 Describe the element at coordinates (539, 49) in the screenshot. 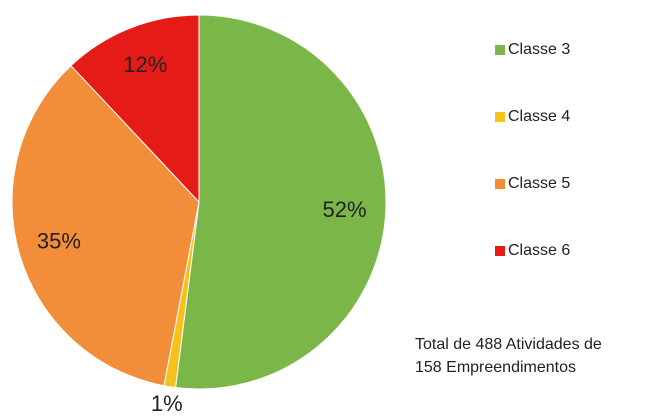

I see `legend-label: Classe 3` at that location.